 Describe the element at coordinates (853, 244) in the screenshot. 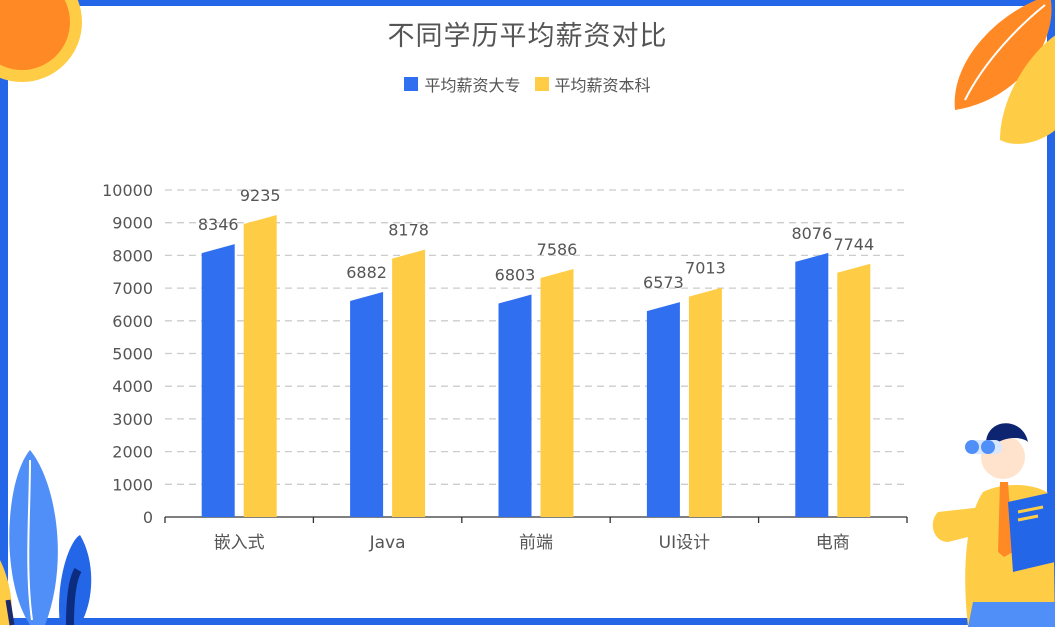

I see `data-label: 7744` at that location.